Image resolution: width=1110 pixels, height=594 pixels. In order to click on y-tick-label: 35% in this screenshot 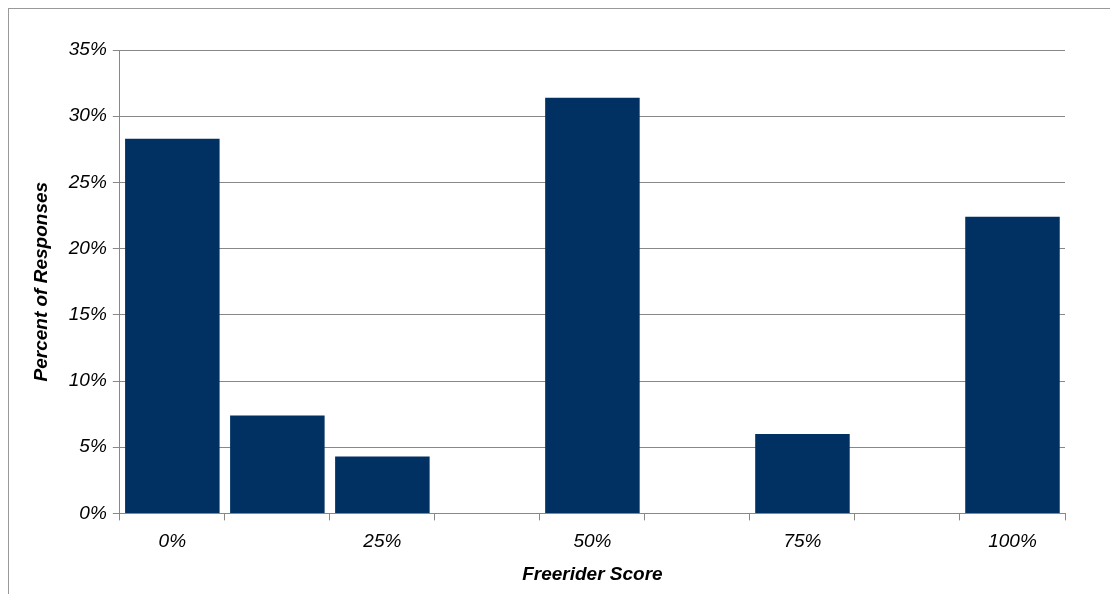, I will do `click(87, 49)`.